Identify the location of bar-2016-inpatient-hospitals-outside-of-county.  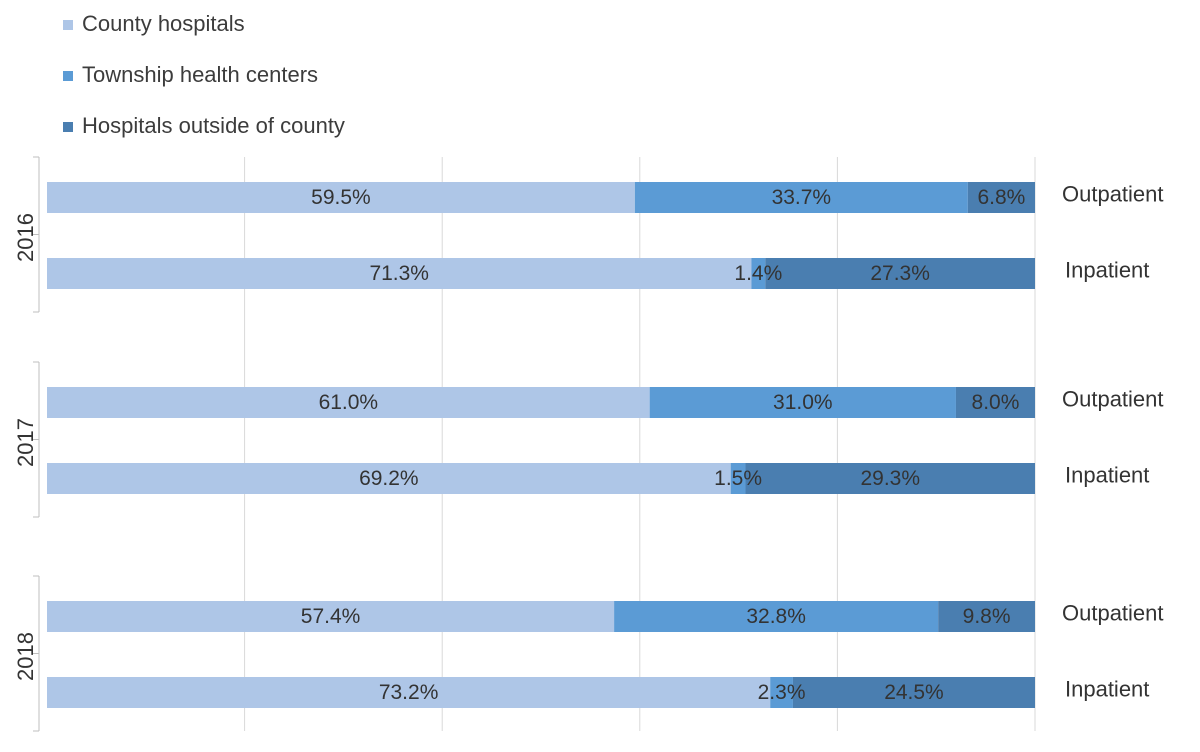
(900, 273).